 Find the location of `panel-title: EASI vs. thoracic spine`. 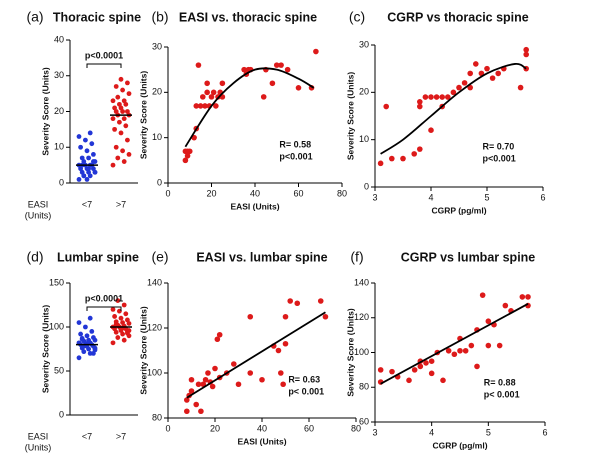

panel-title: EASI vs. thoracic spine is located at coordinates (248, 17).